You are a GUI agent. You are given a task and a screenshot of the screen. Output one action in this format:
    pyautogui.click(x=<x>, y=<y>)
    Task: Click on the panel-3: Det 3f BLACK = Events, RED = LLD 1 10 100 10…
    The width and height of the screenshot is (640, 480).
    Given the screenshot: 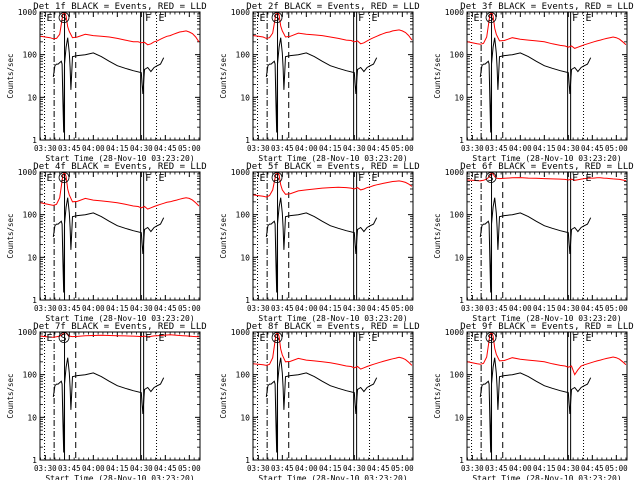 What is the action you would take?
    pyautogui.click(x=533, y=82)
    